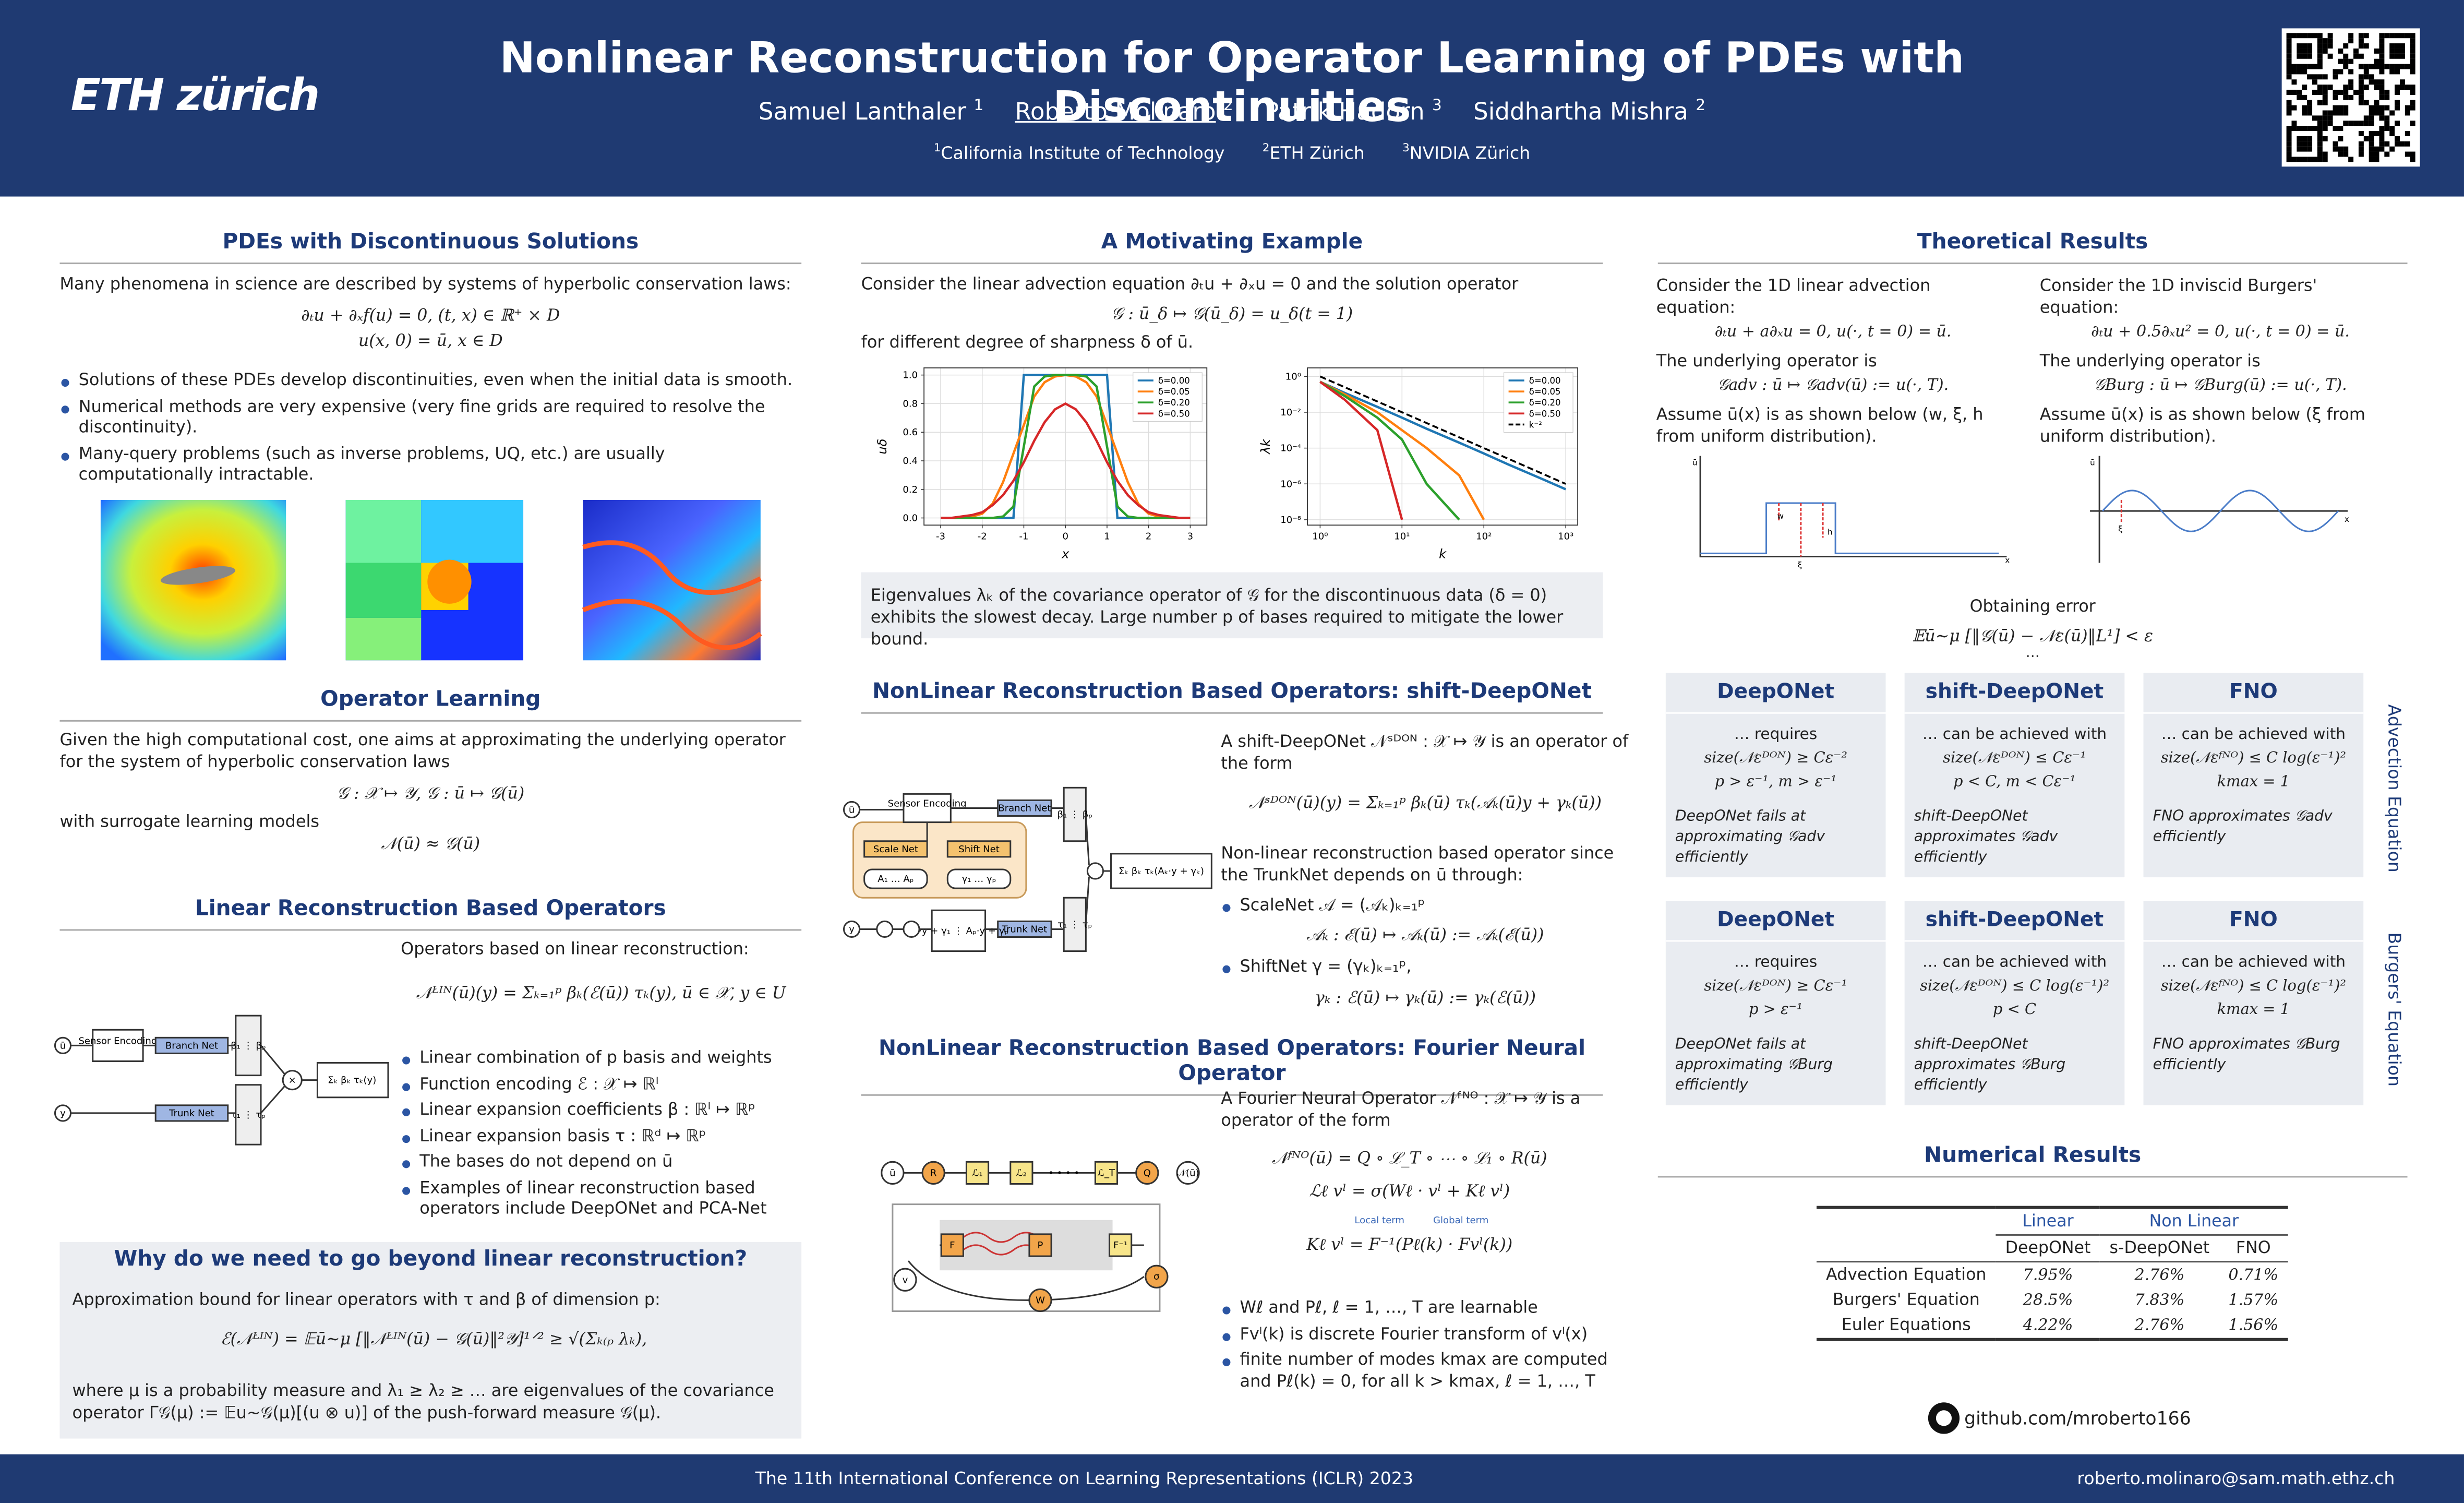 This screenshot has width=2464, height=1503. Describe the element at coordinates (2253, 963) in the screenshot. I see `box-line: … can be achieved with` at that location.